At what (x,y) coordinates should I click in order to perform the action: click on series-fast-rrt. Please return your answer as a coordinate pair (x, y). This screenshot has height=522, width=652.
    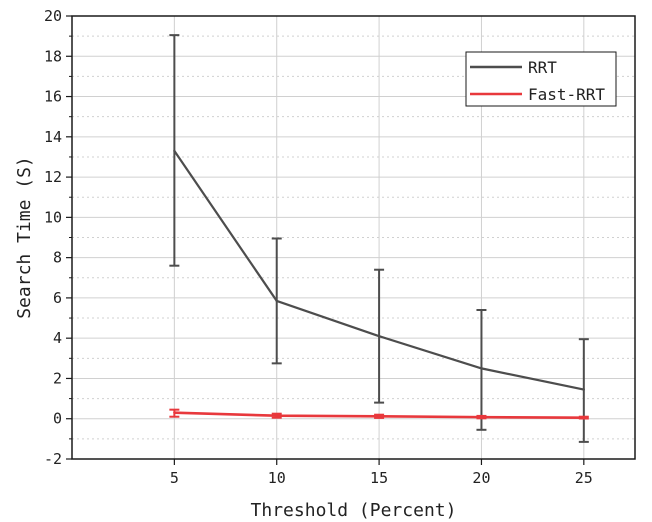
    Looking at the image, I should click on (379, 414).